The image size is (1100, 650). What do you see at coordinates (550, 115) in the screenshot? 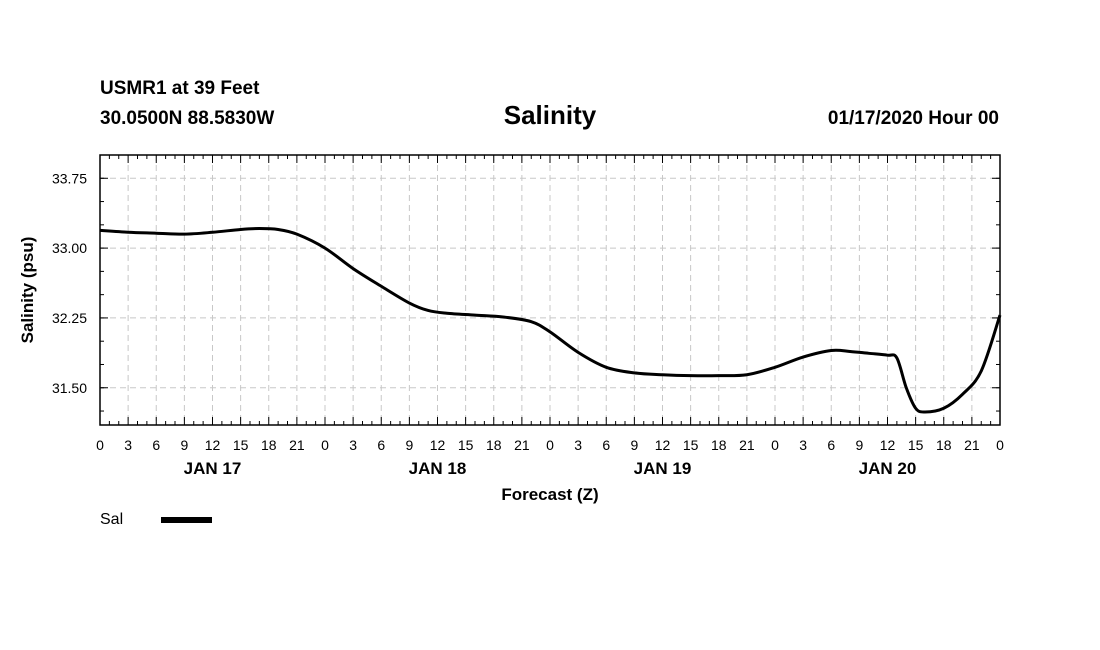
I see `chart-title: Salinity` at bounding box center [550, 115].